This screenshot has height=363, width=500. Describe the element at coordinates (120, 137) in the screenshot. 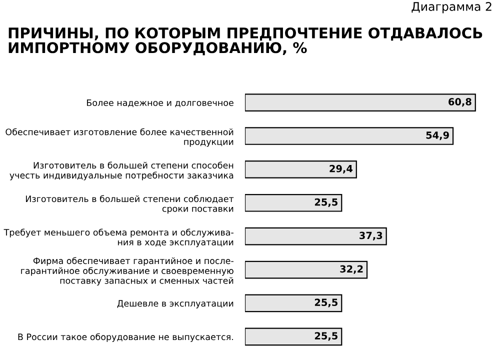

I see `y-tick-label: Обеспечивает изготовление более качественной продукции` at that location.